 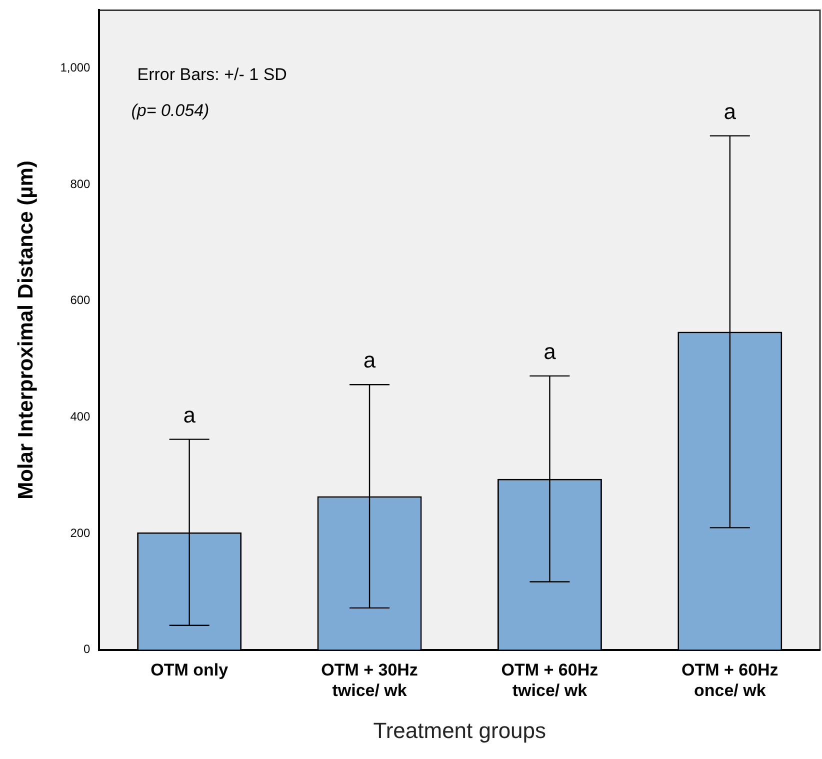 I want to click on y-tick-label: 200, so click(x=80, y=533).